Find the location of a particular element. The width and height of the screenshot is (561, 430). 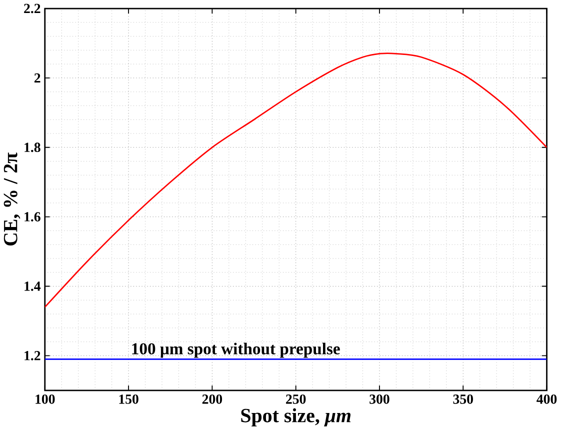

x-tick-label: 200 is located at coordinates (212, 399).